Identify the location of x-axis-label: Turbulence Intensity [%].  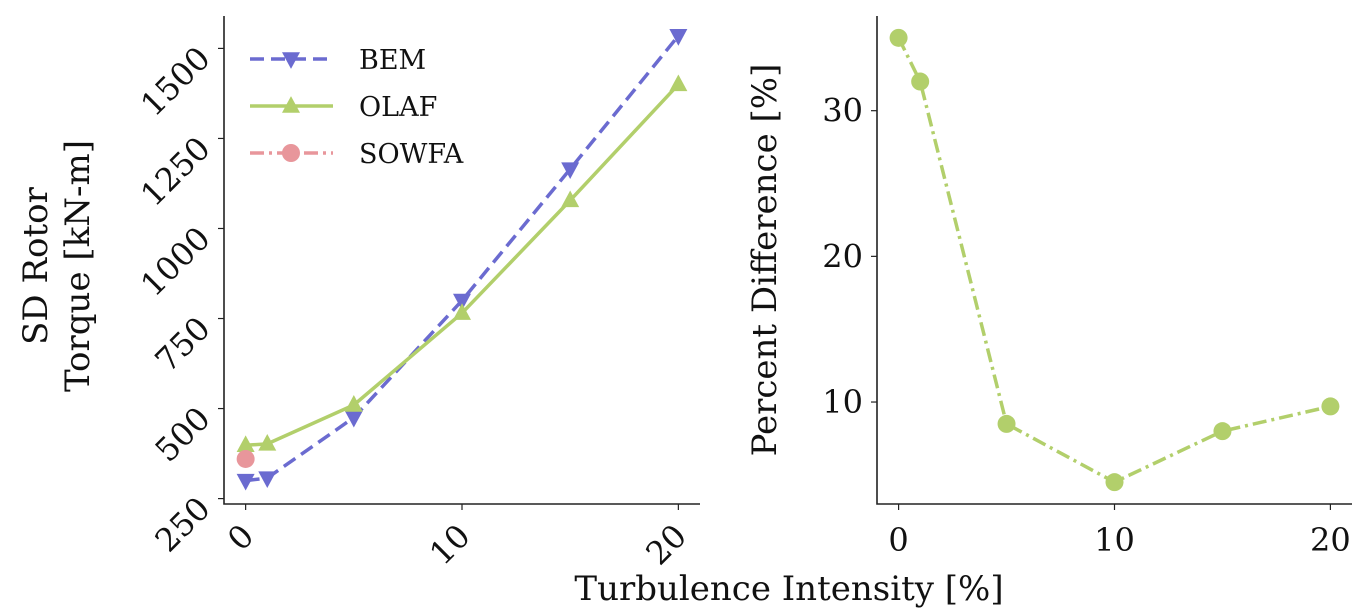
(788, 589).